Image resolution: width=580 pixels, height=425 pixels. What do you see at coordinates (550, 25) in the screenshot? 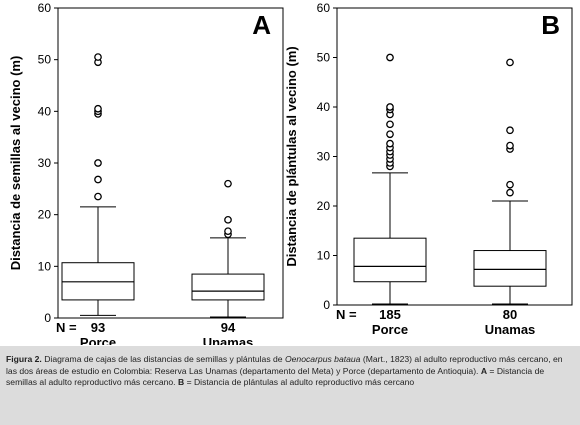
I see `panel-letter: B` at bounding box center [550, 25].